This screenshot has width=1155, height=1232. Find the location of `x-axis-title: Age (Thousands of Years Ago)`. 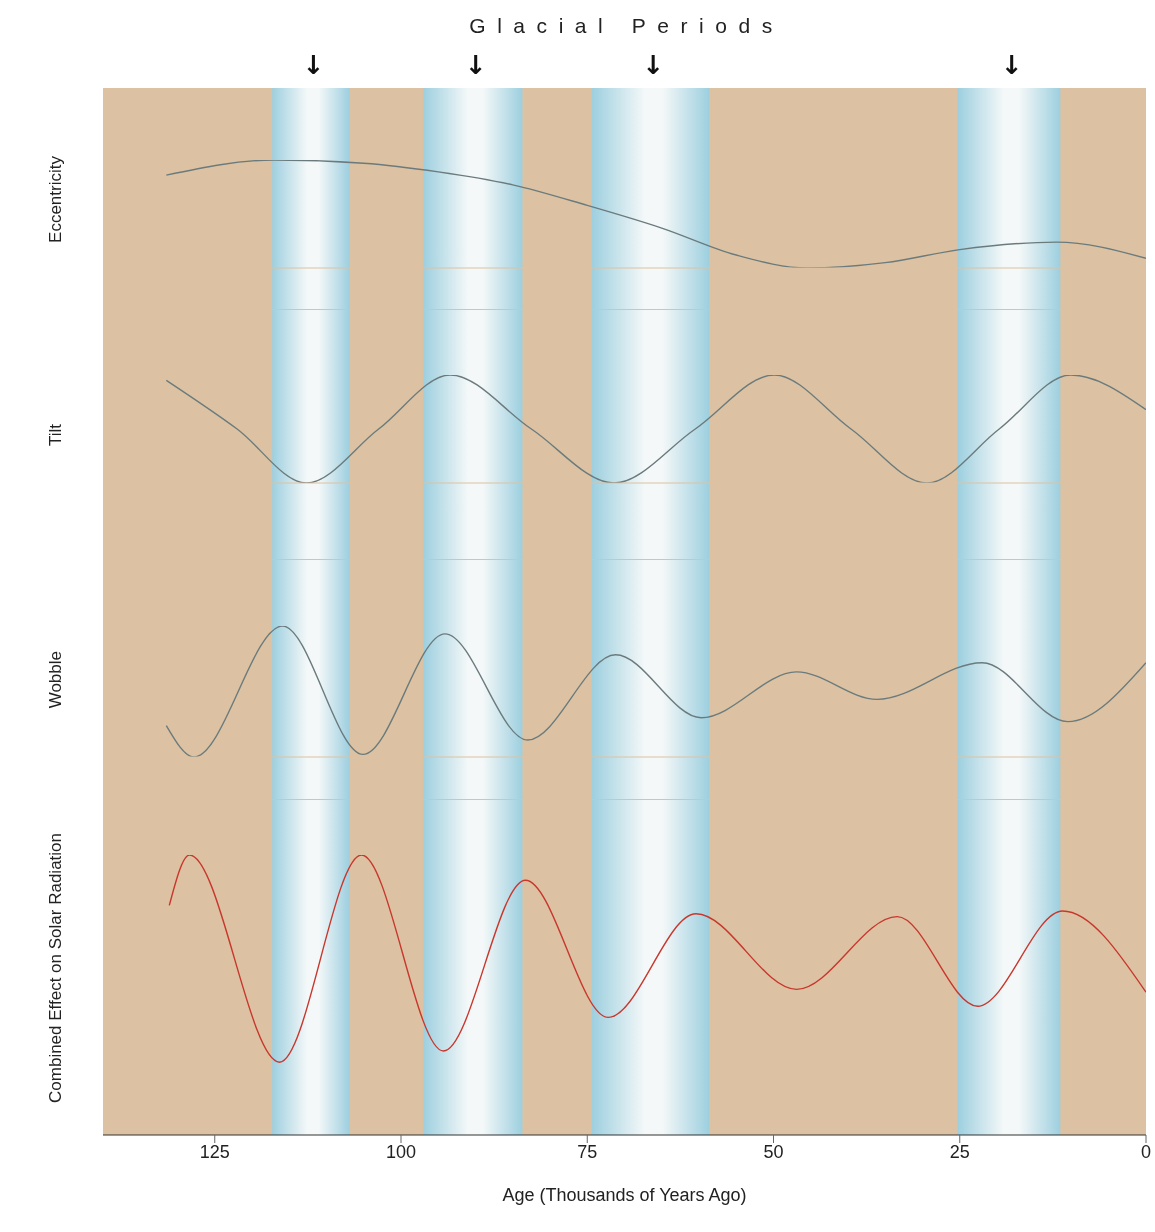

x-axis-title: Age (Thousands of Years Ago) is located at coordinates (624, 1195).